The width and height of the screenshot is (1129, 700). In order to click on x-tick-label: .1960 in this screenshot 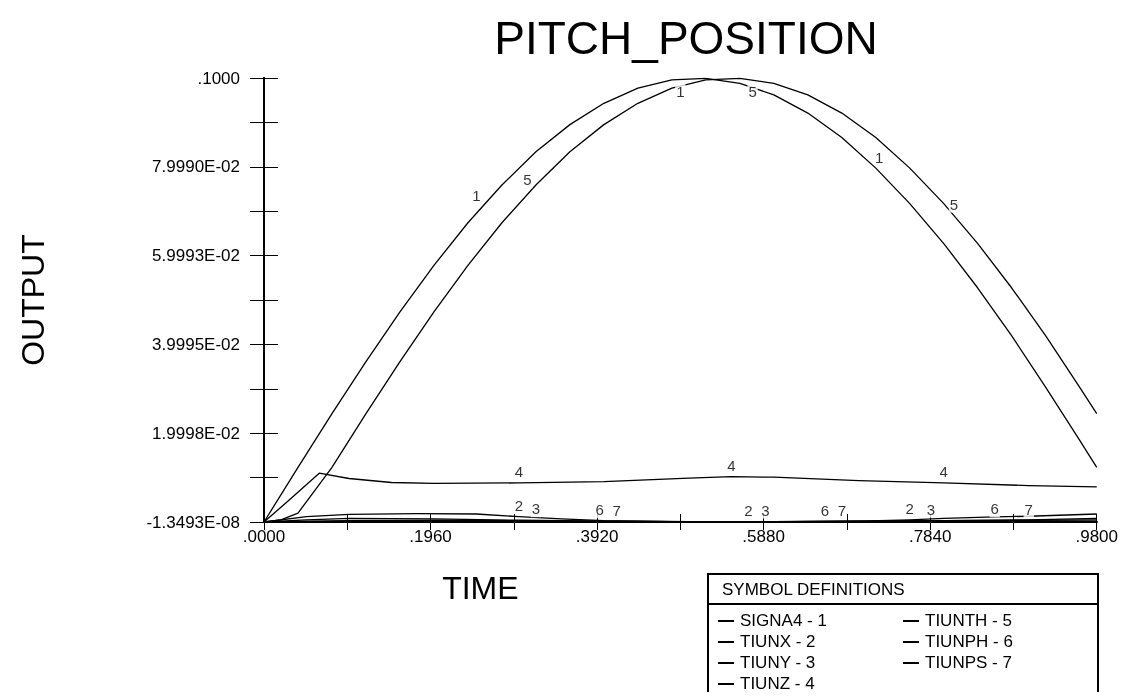, I will do `click(430, 536)`.